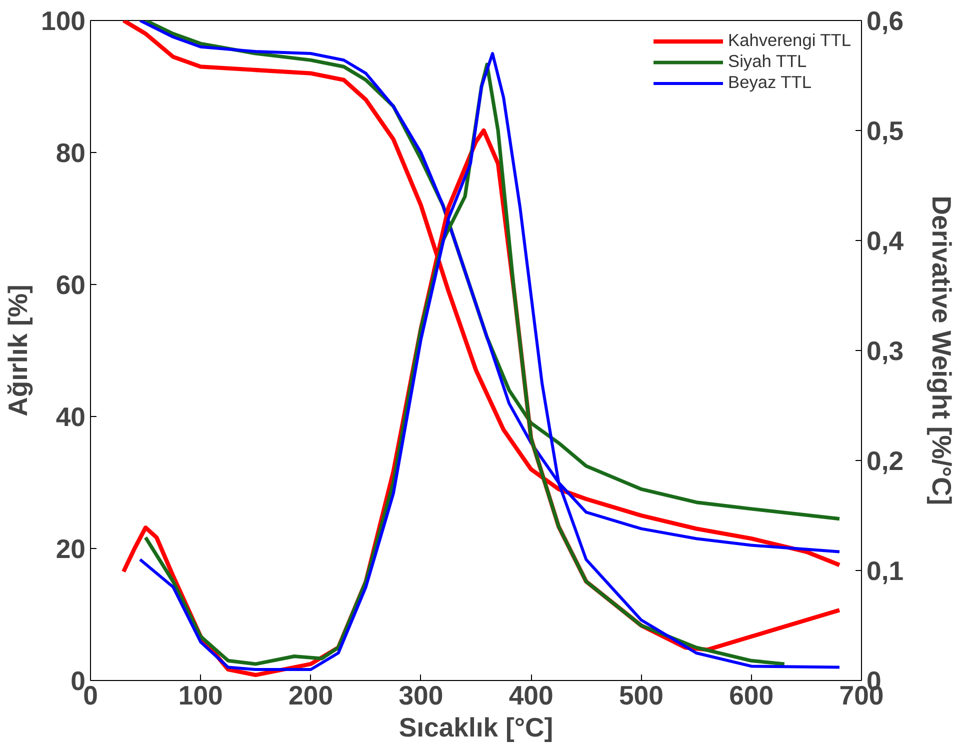 The width and height of the screenshot is (959, 745). What do you see at coordinates (531, 695) in the screenshot?
I see `x-tick-label: 400` at bounding box center [531, 695].